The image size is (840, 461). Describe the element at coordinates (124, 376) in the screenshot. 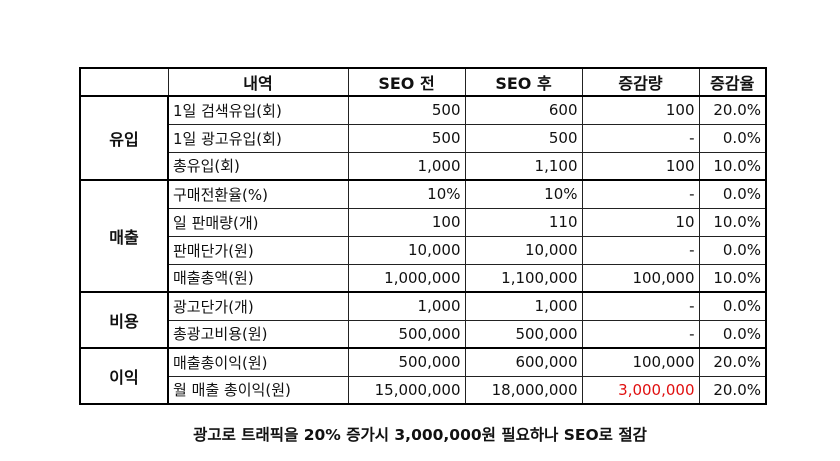

I see `category-cell: 이익` at that location.